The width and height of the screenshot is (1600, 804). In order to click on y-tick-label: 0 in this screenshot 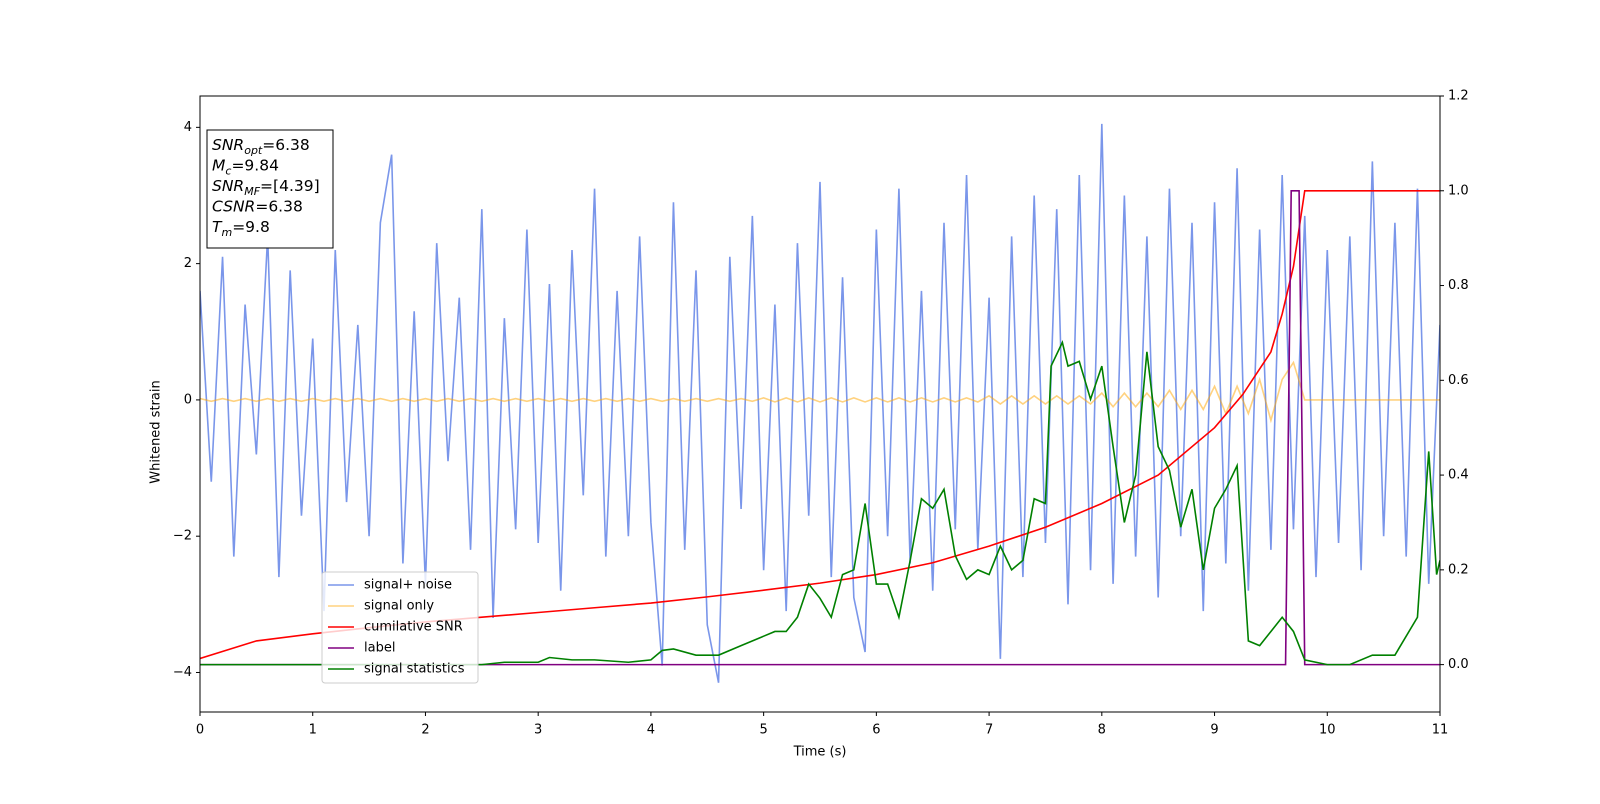, I will do `click(188, 399)`.